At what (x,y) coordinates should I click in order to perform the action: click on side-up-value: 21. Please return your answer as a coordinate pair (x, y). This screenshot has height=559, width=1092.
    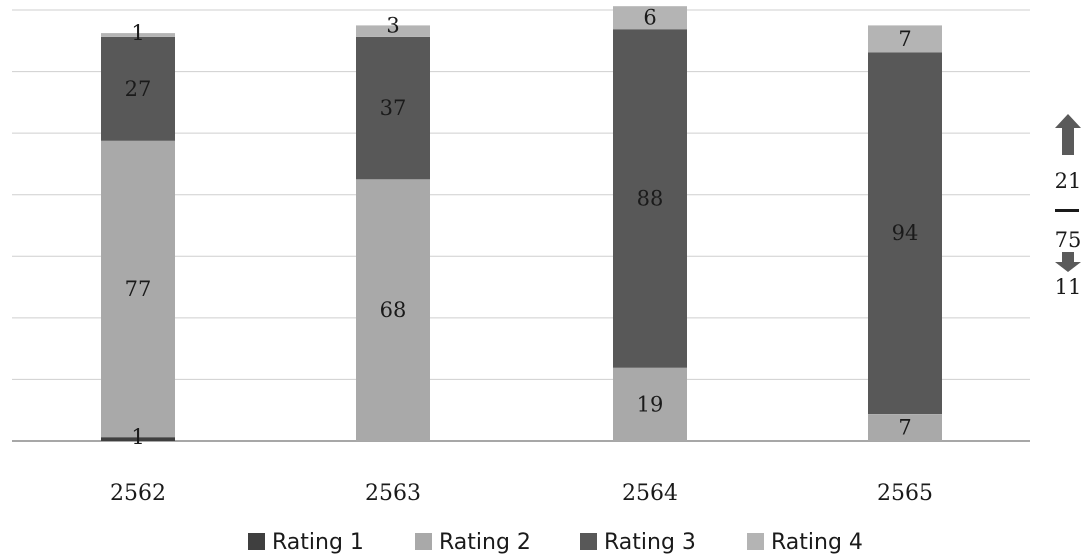
    Looking at the image, I should click on (1068, 181).